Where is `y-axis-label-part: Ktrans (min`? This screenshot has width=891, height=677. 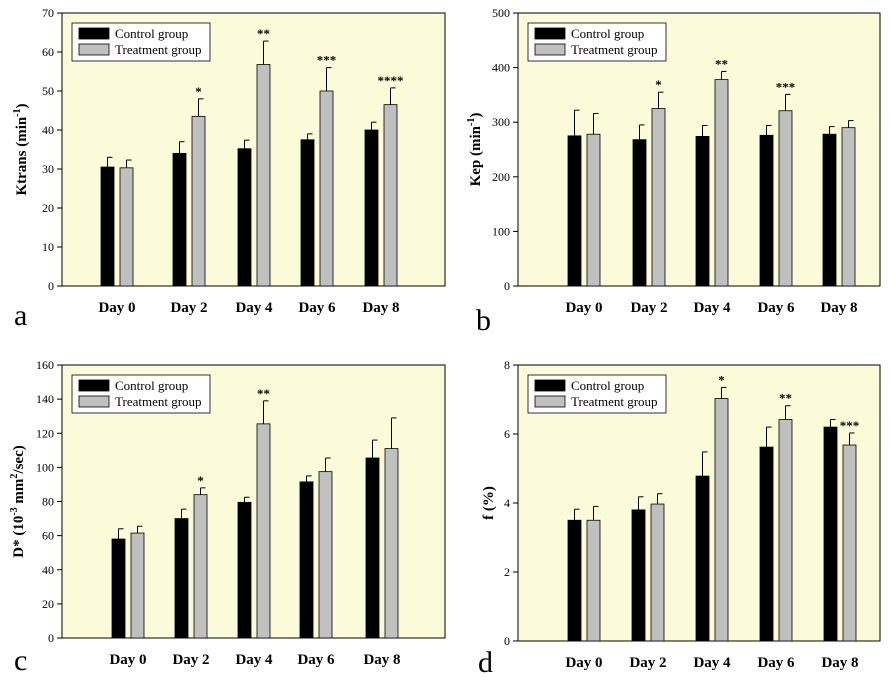 y-axis-label-part: Ktrans (min is located at coordinates (22, 155).